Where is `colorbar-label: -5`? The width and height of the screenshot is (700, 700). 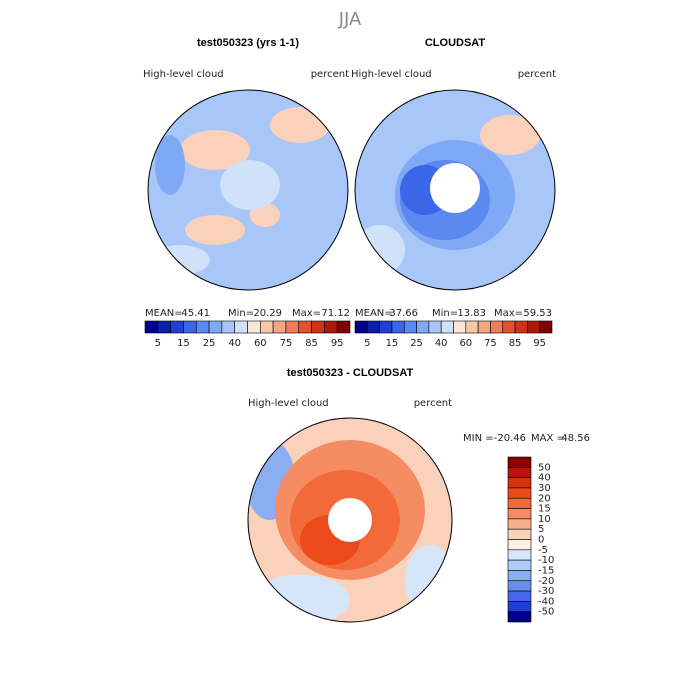
colorbar-label: -5 is located at coordinates (543, 550).